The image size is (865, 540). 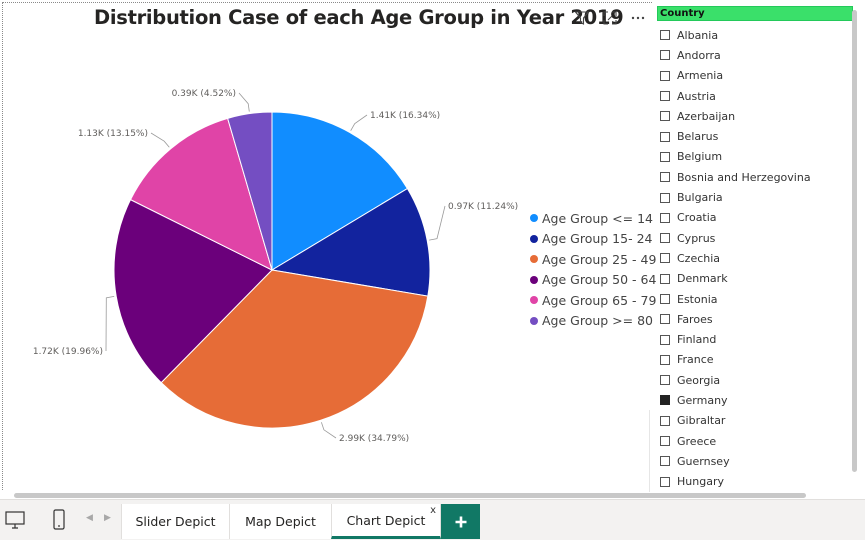 I want to click on slicer-item-label: France, so click(x=695, y=360).